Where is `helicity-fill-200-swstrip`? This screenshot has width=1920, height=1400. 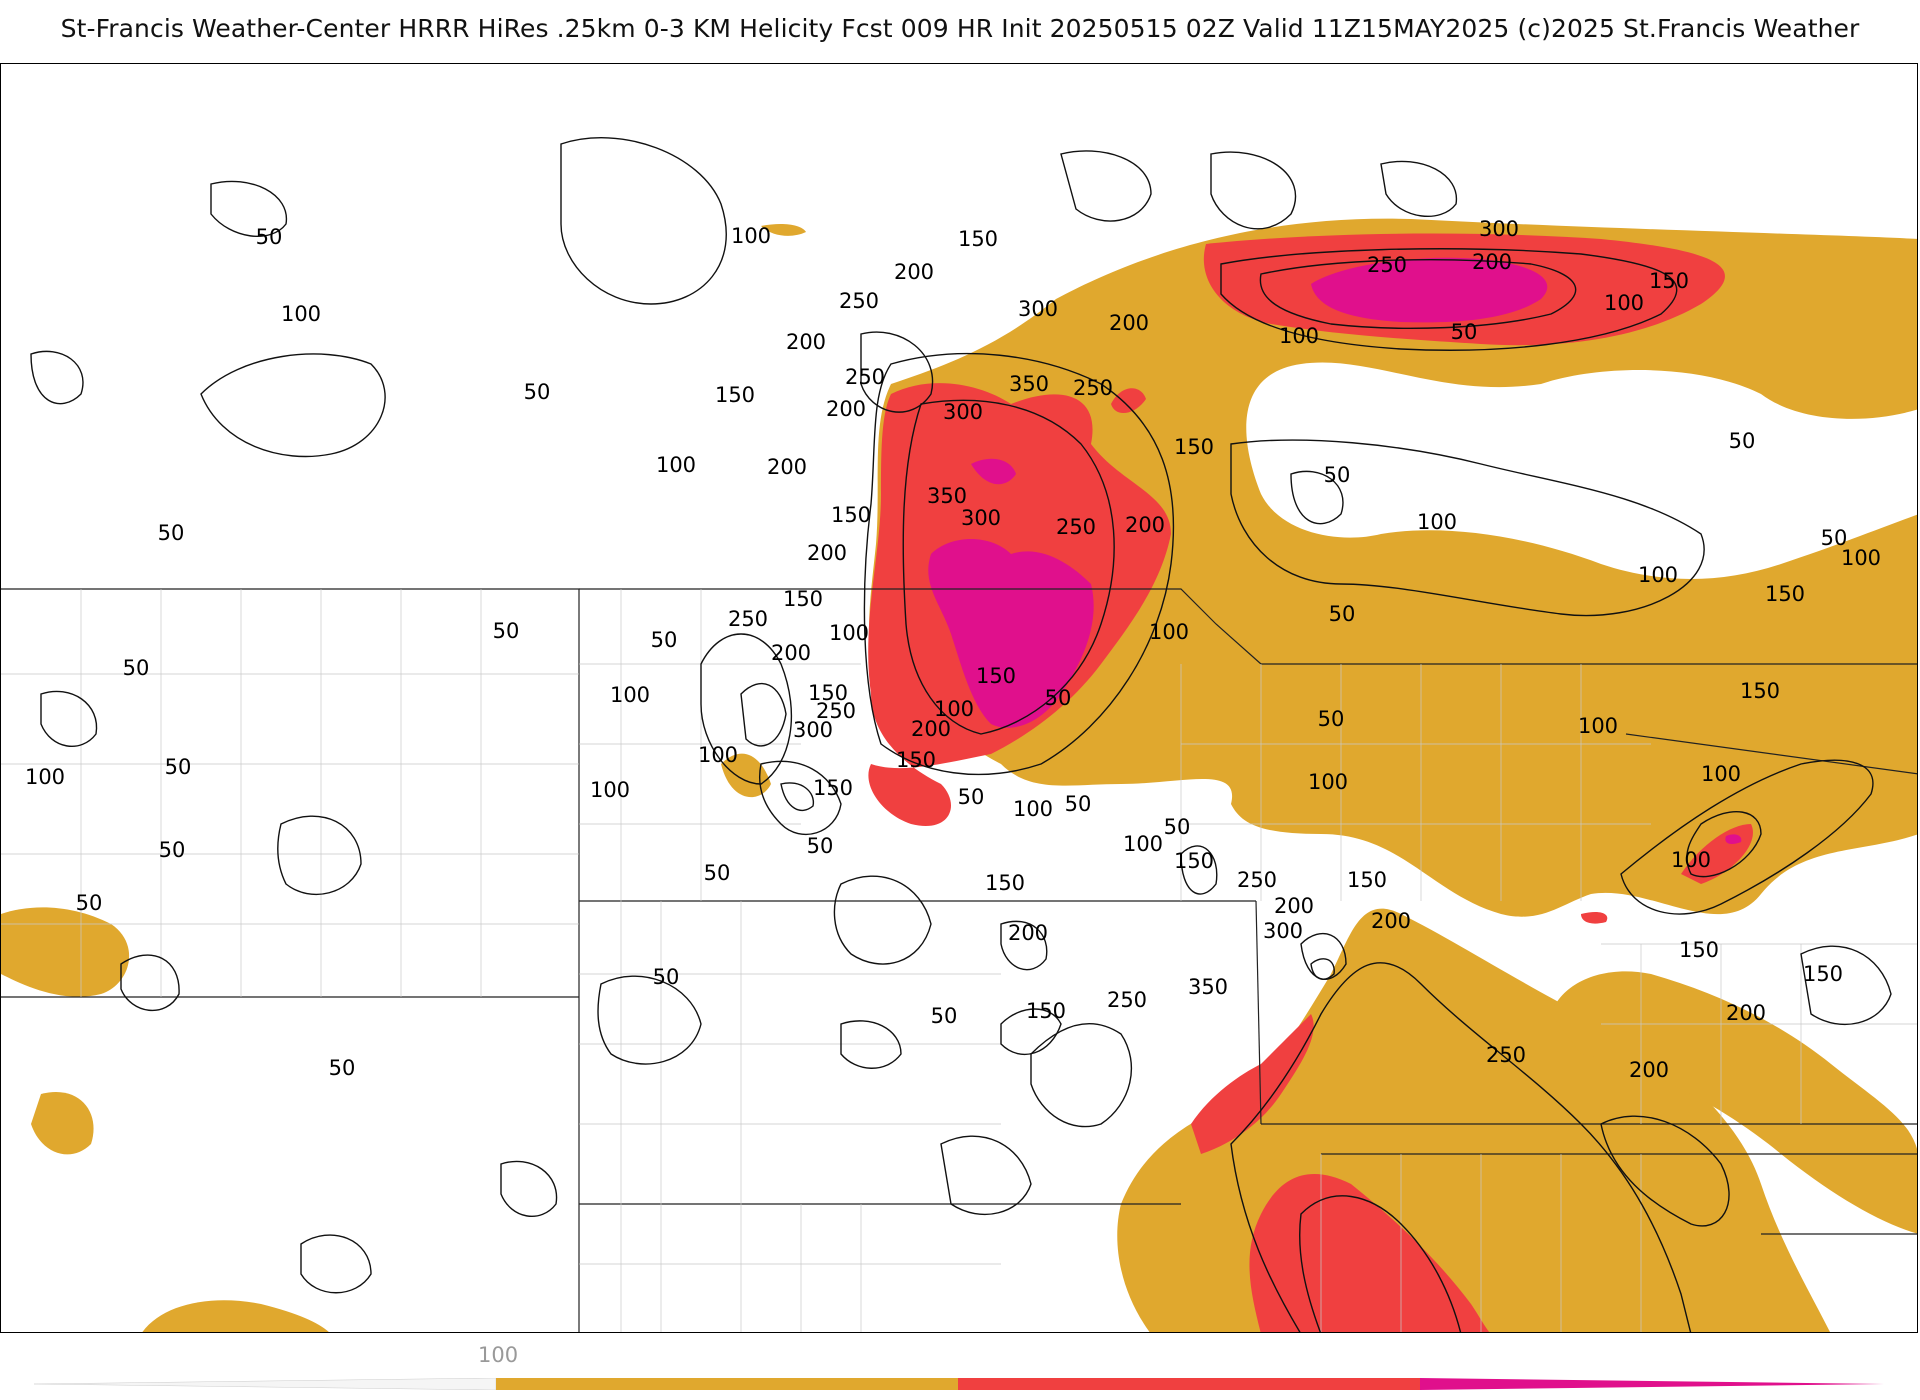 helicity-fill-200-swstrip is located at coordinates (1252, 1084).